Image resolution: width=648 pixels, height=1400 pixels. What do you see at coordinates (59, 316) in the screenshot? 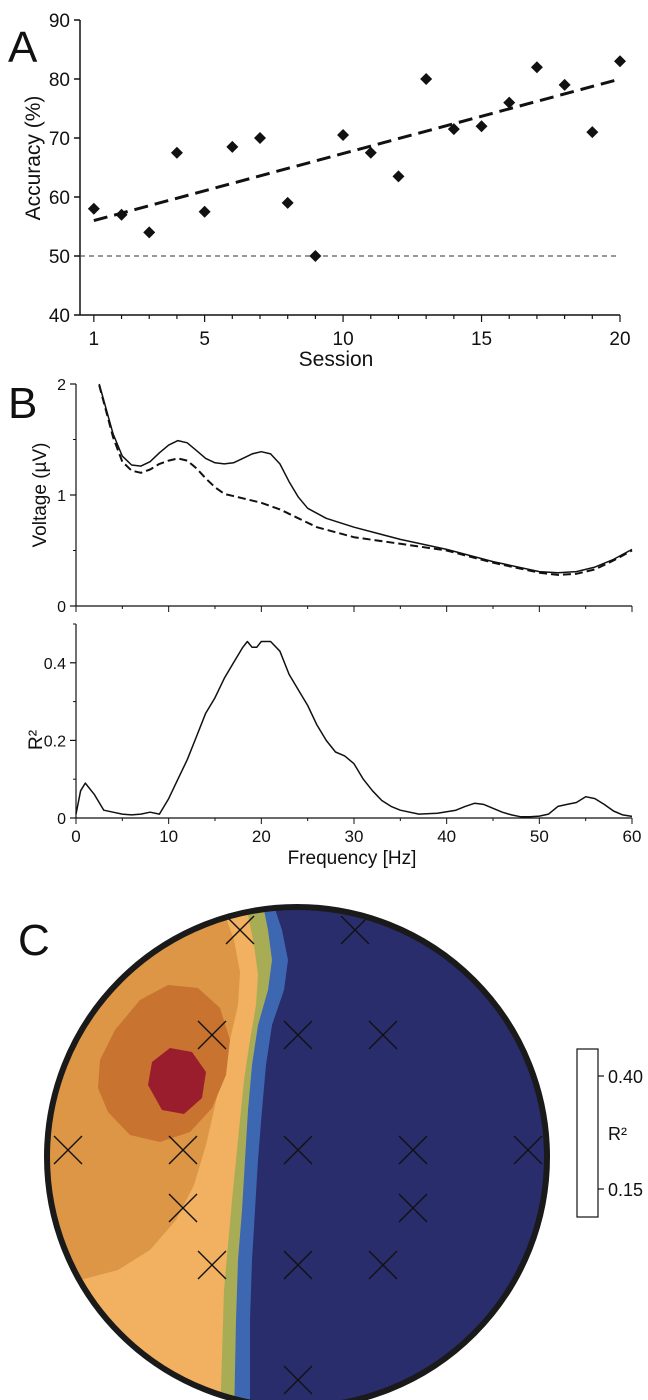
I see `accuracy-y-tick-label: 40` at bounding box center [59, 316].